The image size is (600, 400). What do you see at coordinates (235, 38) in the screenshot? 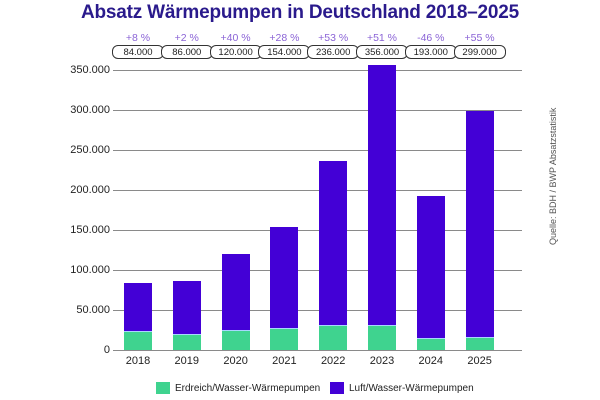
I see `growth-label: +40 %` at bounding box center [235, 38].